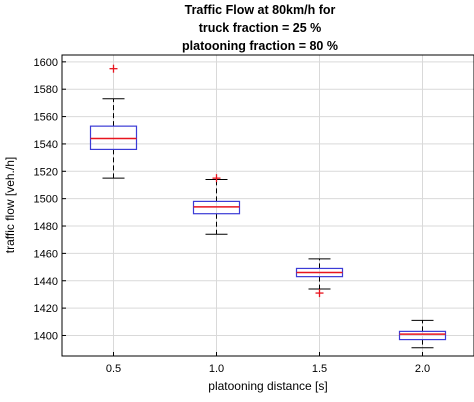 The height and width of the screenshot is (402, 474). What do you see at coordinates (422, 369) in the screenshot?
I see `x-tick-label: 2.0` at bounding box center [422, 369].